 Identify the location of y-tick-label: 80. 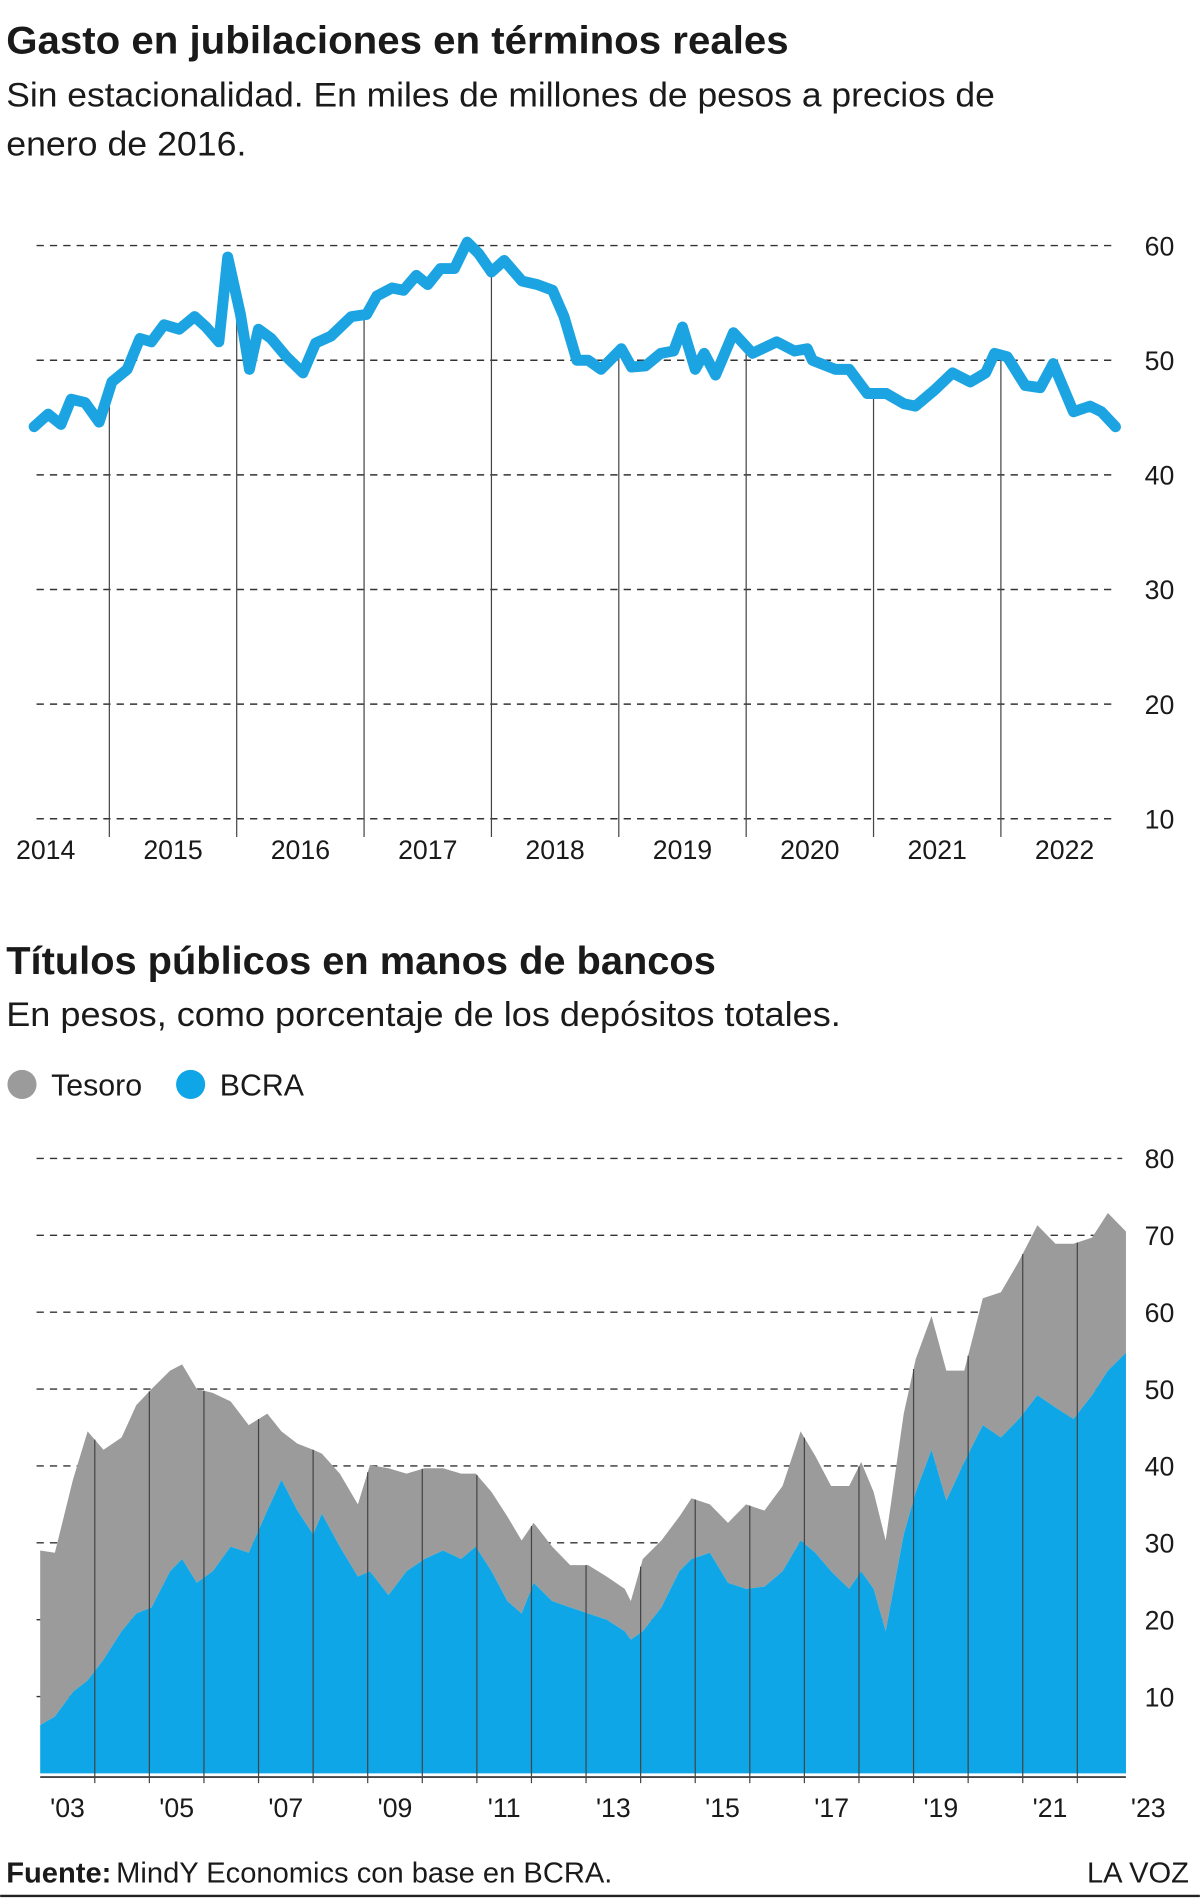
(1160, 1159).